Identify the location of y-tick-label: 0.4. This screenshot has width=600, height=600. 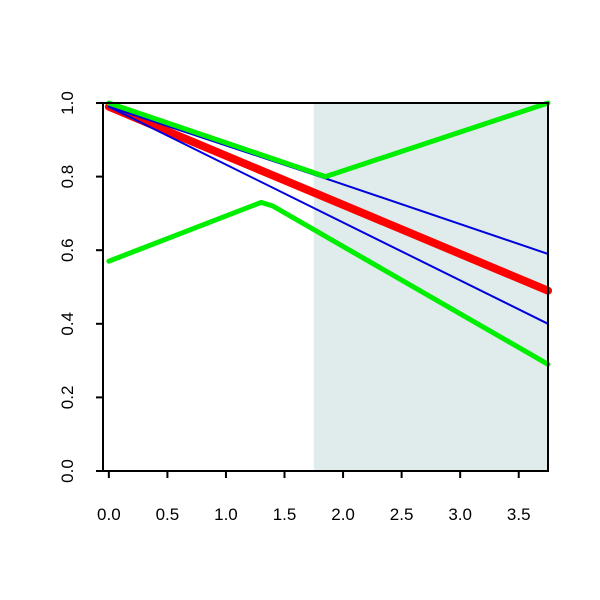
(67, 324).